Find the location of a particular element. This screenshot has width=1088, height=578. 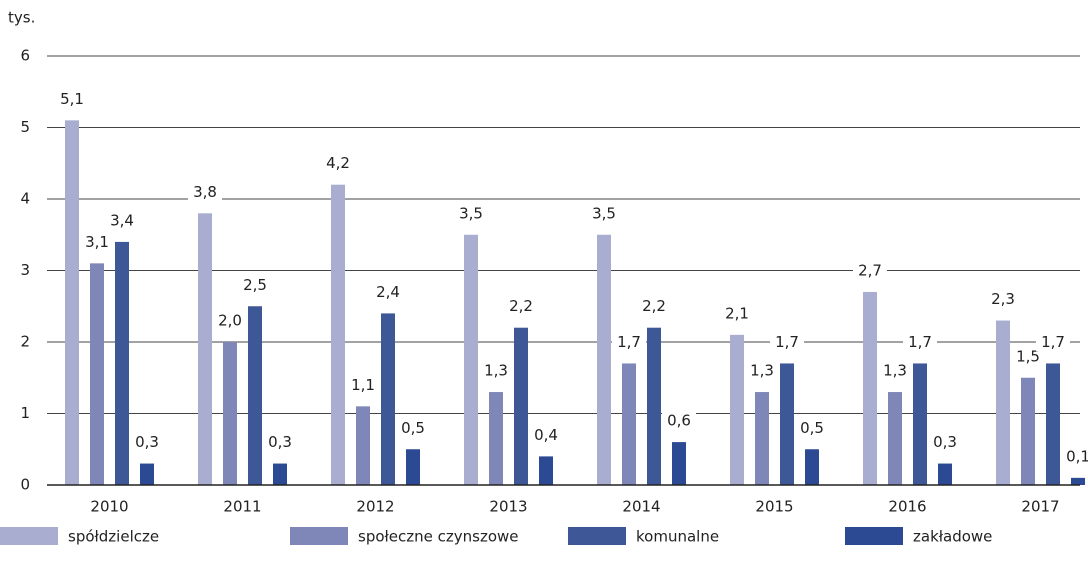

data-label: 2,4 is located at coordinates (388, 292).